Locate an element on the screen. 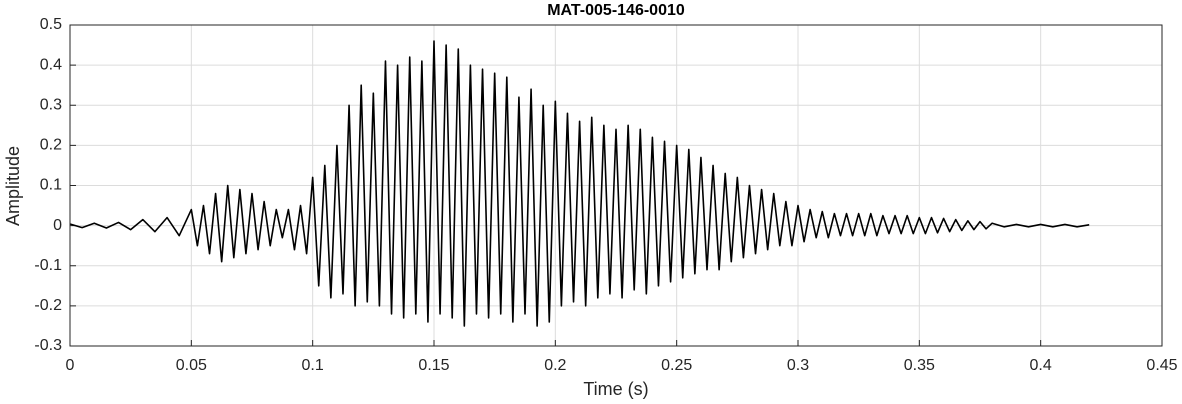 Image resolution: width=1182 pixels, height=404 pixels. y-tick-label: 0.5 is located at coordinates (51, 24).